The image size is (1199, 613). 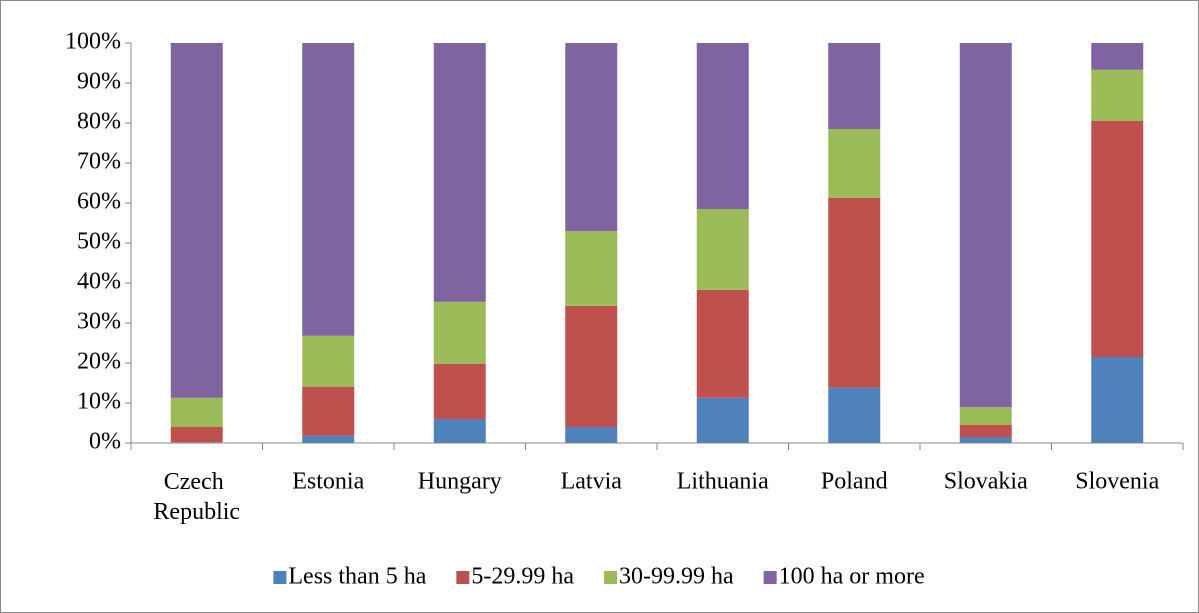 I want to click on x-tick-label: Estonia, so click(x=328, y=482).